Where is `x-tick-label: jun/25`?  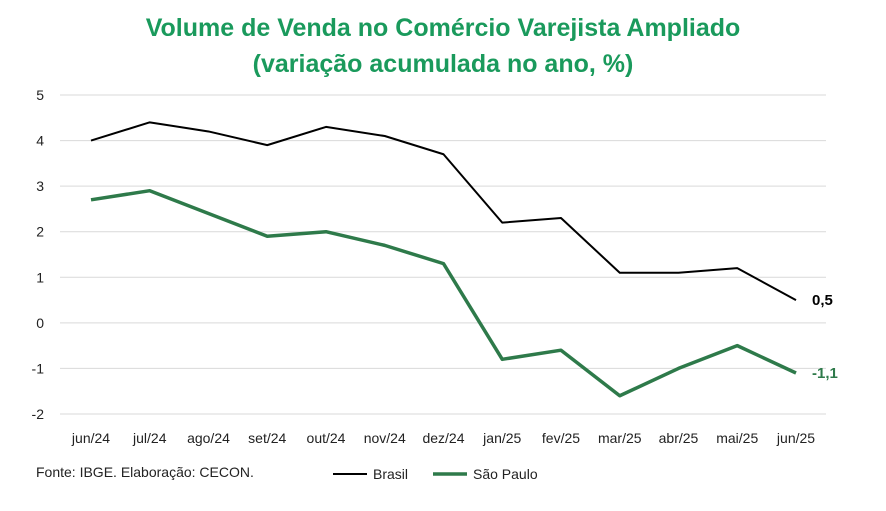
x-tick-label: jun/25 is located at coordinates (795, 438).